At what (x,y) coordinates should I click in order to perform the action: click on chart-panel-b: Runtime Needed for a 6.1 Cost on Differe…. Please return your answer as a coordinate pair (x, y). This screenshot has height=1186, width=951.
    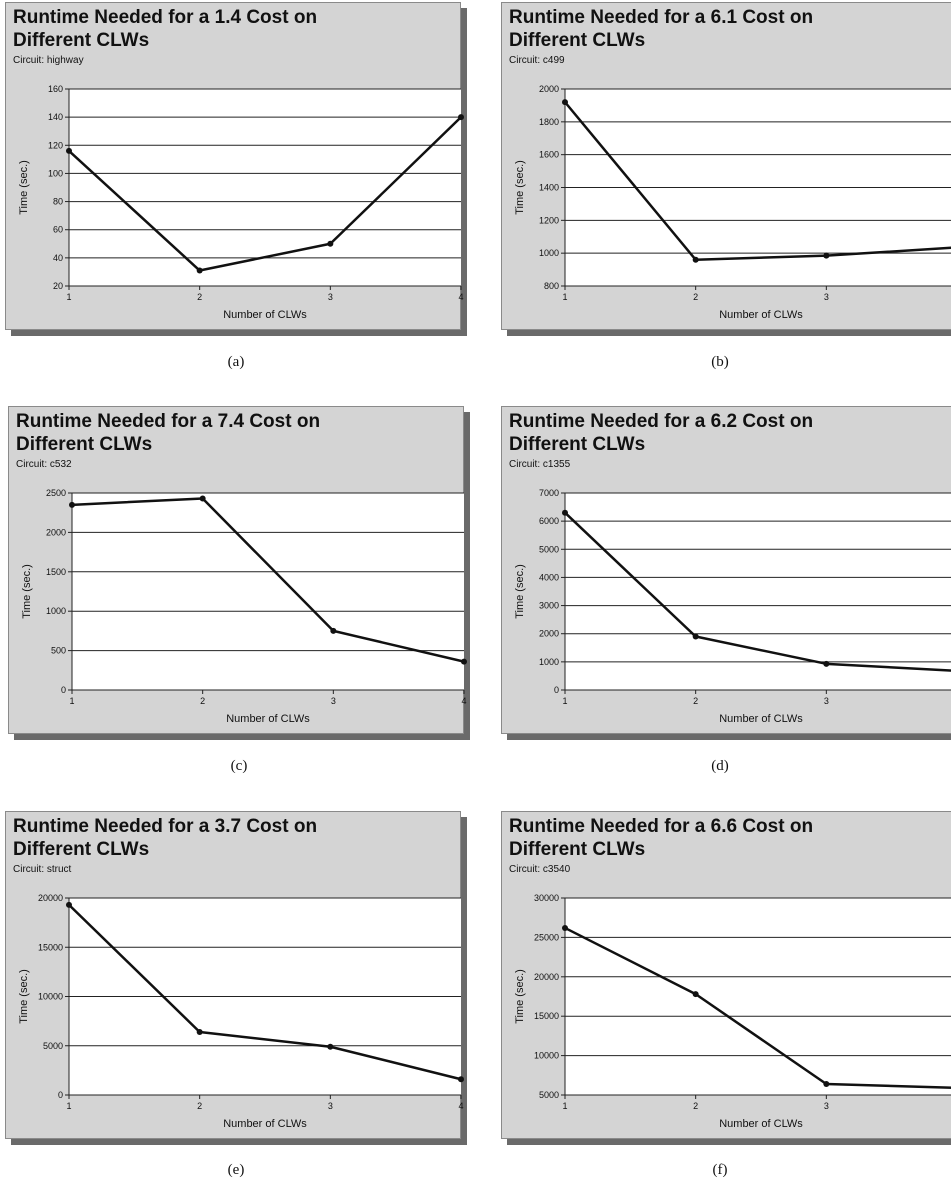
    Looking at the image, I should click on (726, 177).